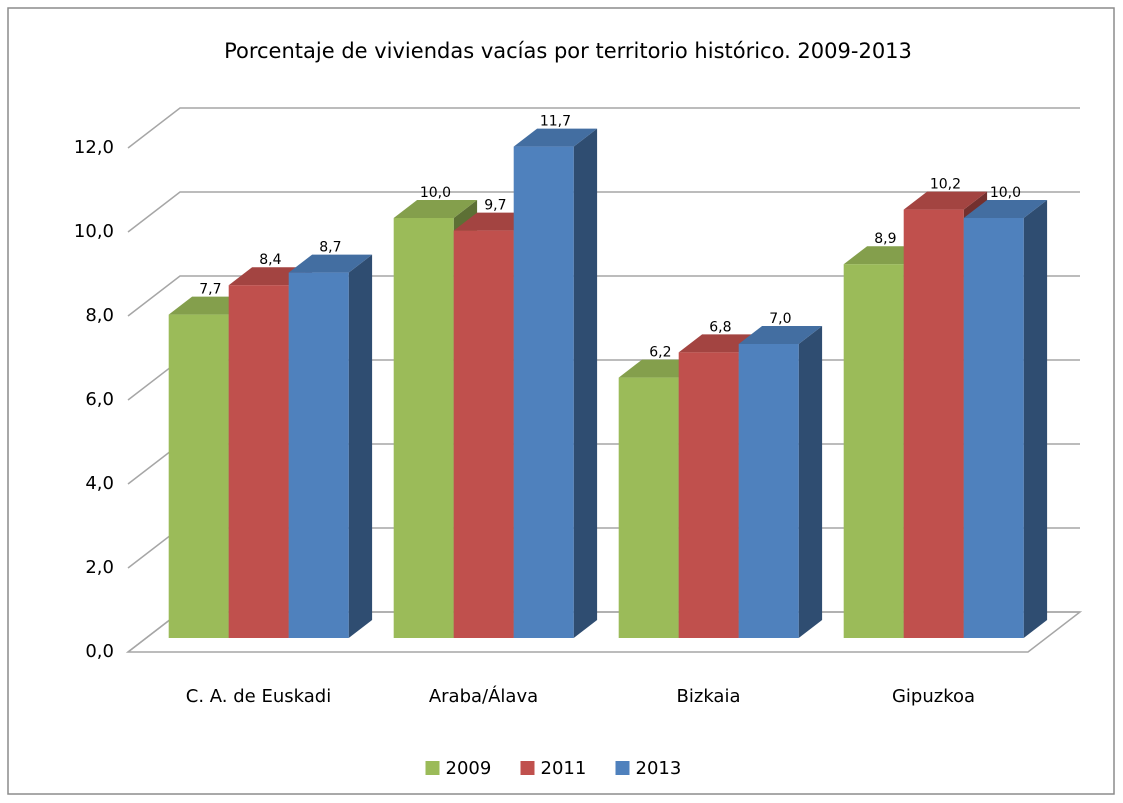 This screenshot has width=1123, height=803. Describe the element at coordinates (270, 260) in the screenshot. I see `value-label: 8,4` at that location.